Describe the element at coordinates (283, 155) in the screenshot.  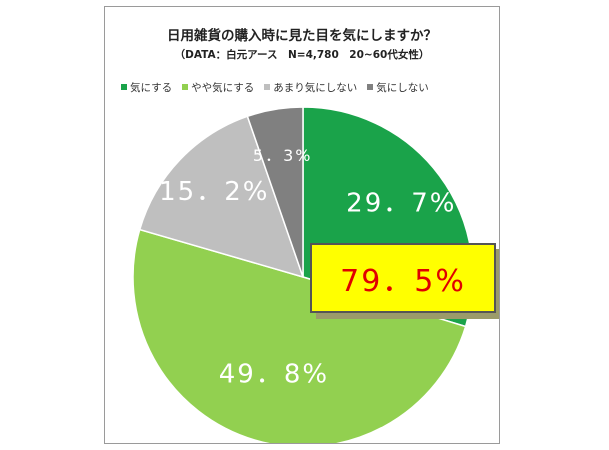
I see `slice-value-label: 5．3%` at that location.